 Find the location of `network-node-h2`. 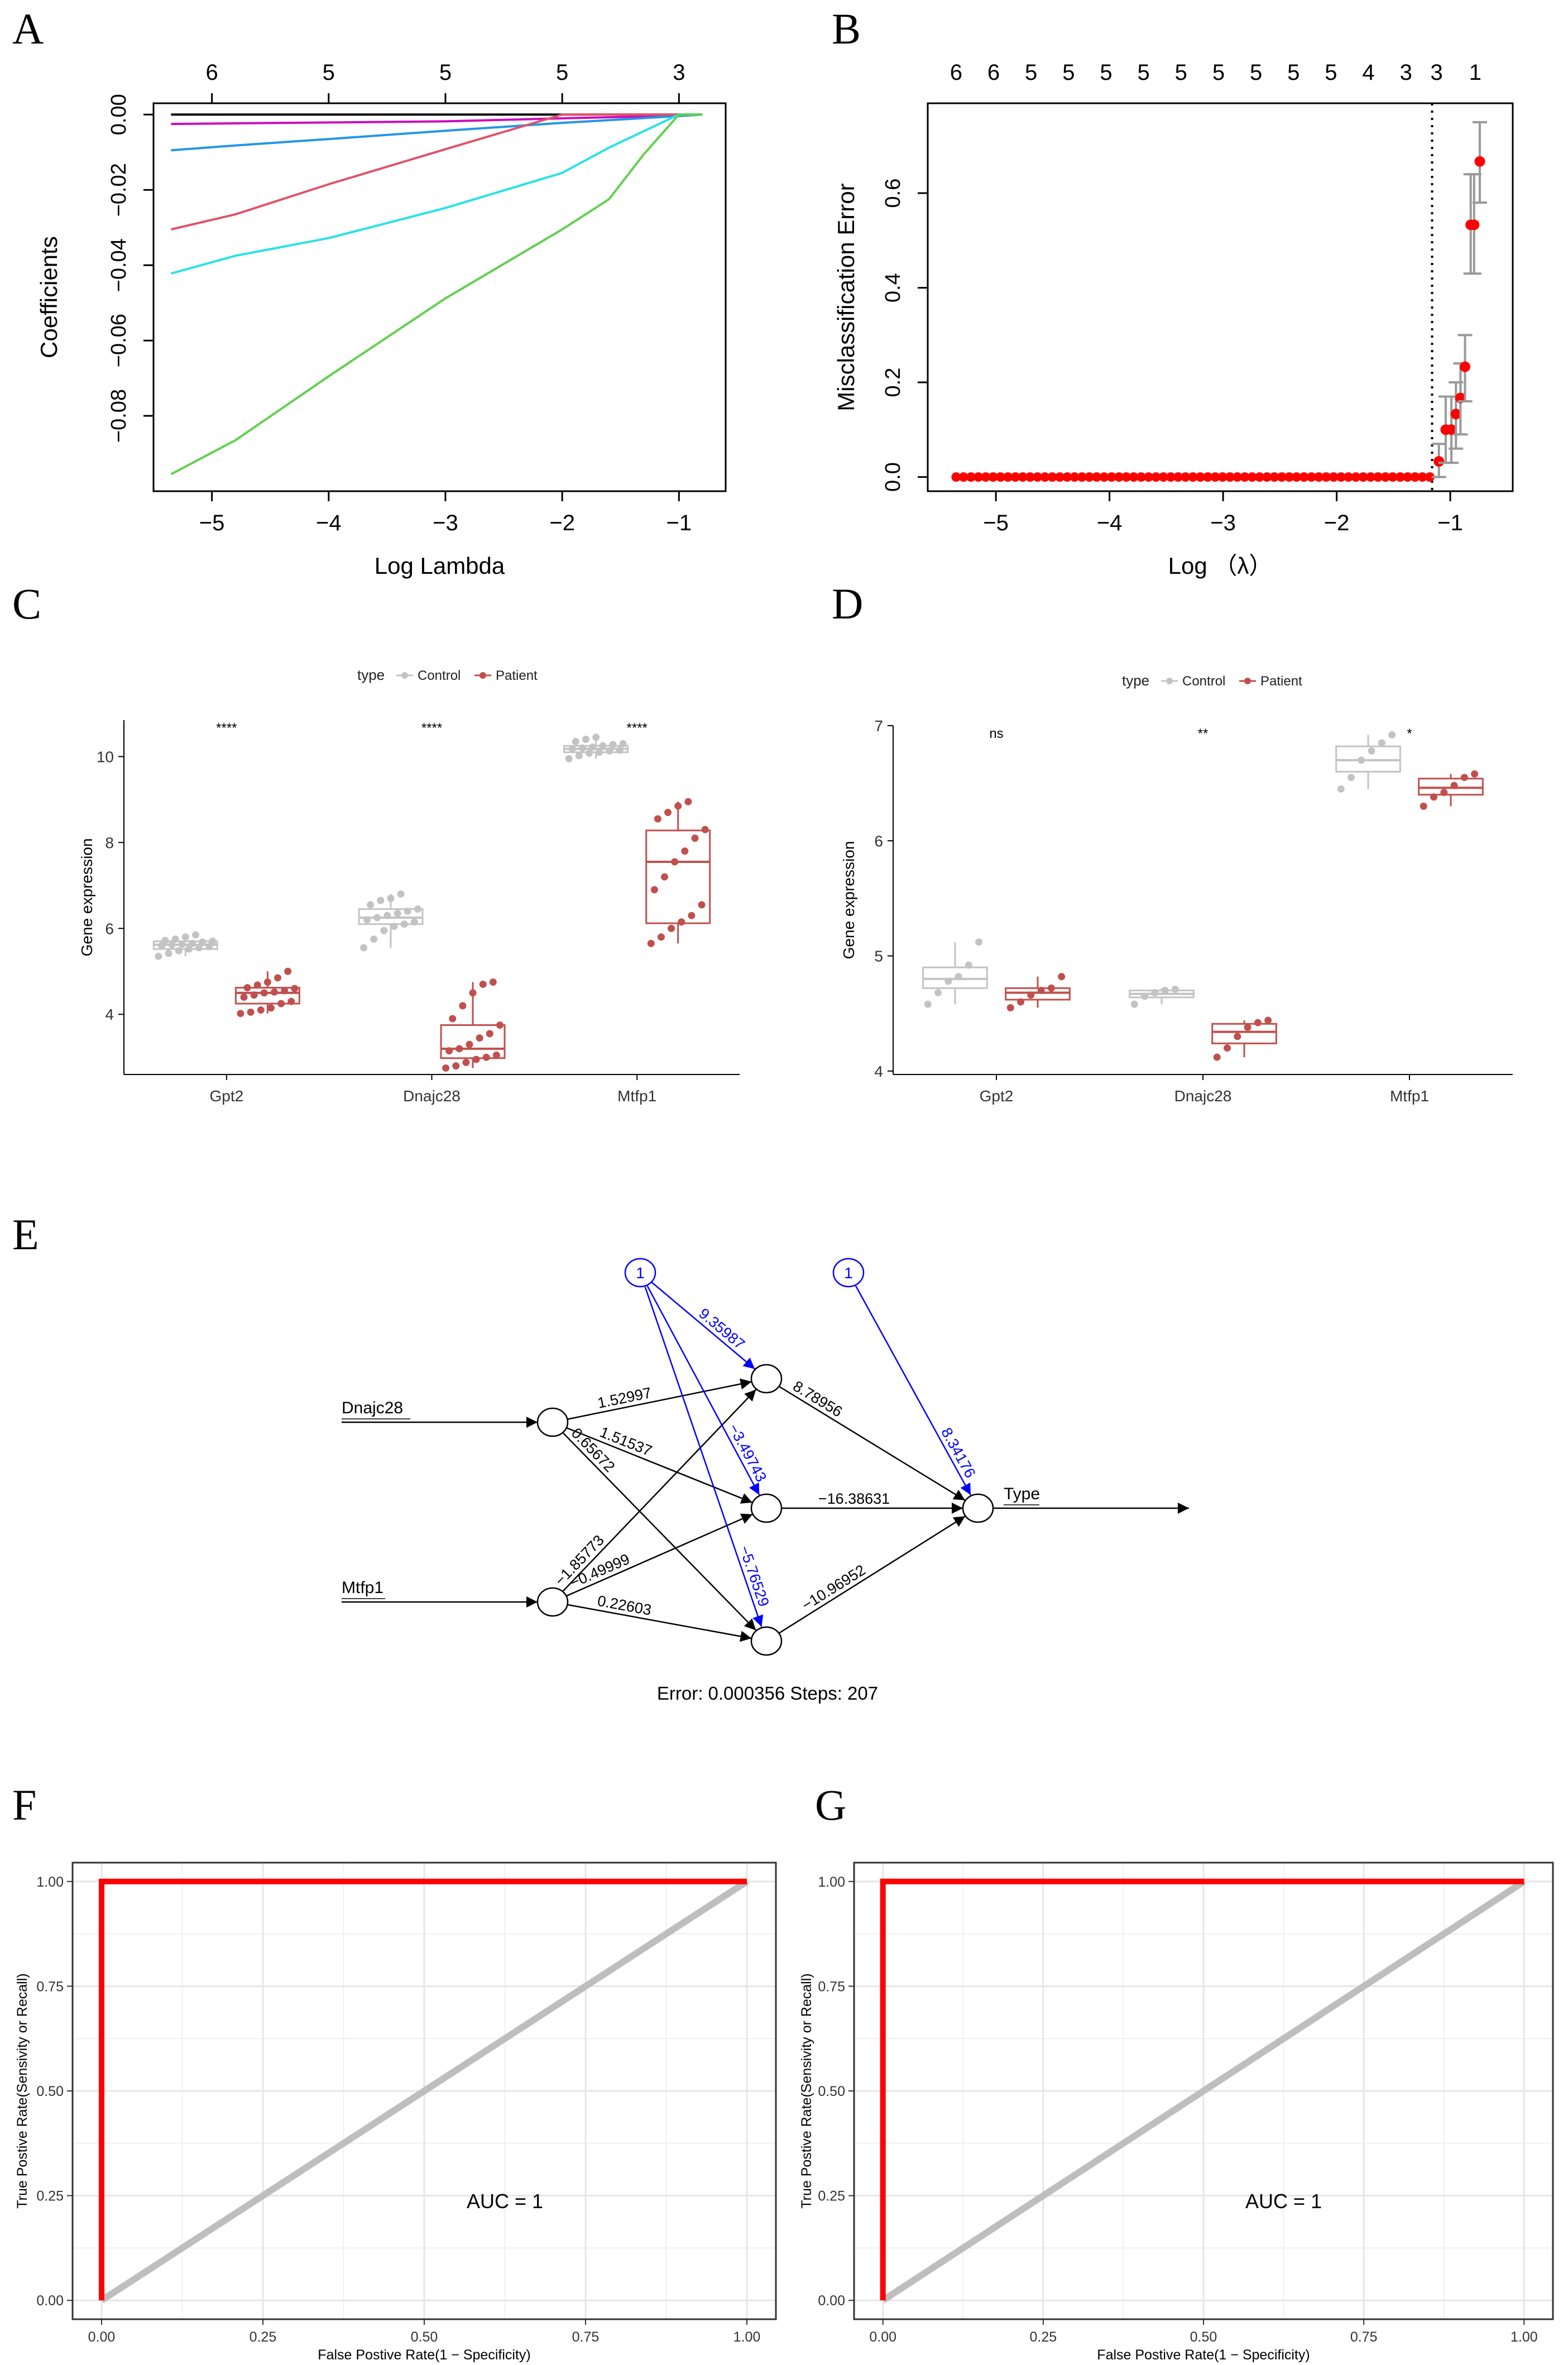

network-node-h2 is located at coordinates (766, 1508).